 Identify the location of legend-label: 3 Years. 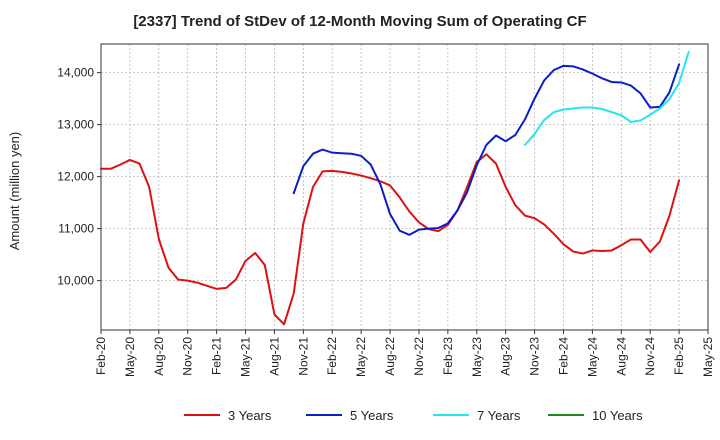
(250, 415).